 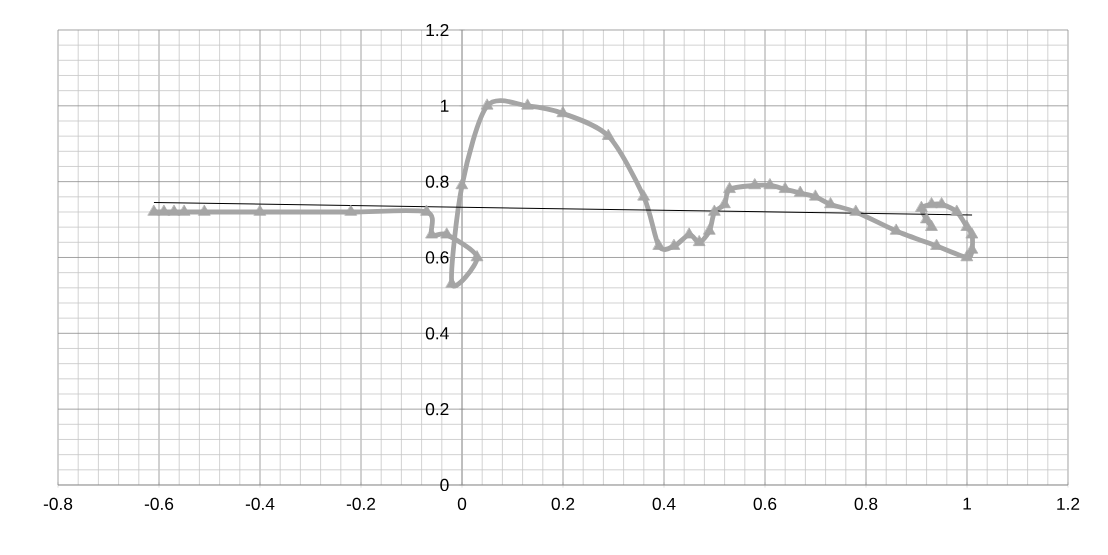 I want to click on y-tick-label: 1.2, so click(x=437, y=30).